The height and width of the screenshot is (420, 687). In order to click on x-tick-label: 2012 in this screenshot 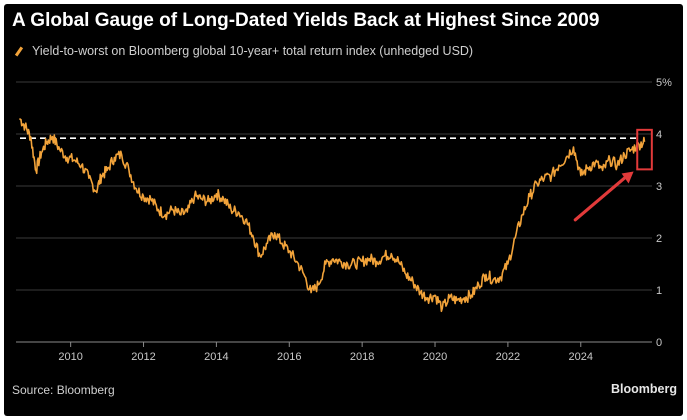, I will do `click(143, 357)`.